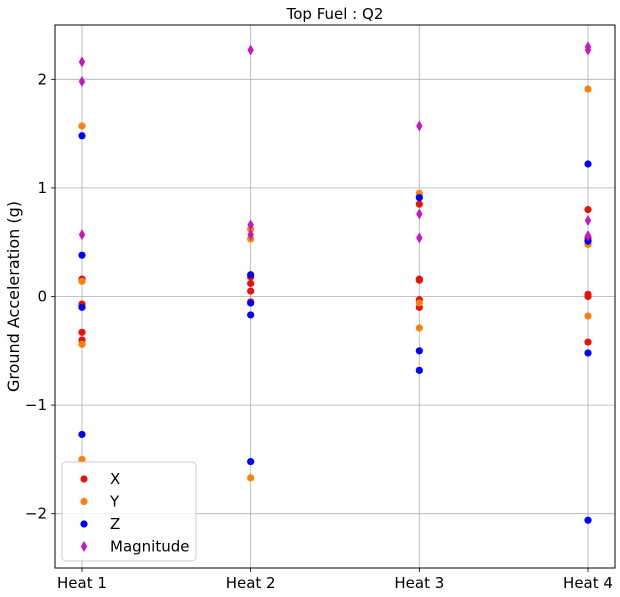 This screenshot has height=597, width=620. I want to click on y-tick-label: −1, so click(36, 405).